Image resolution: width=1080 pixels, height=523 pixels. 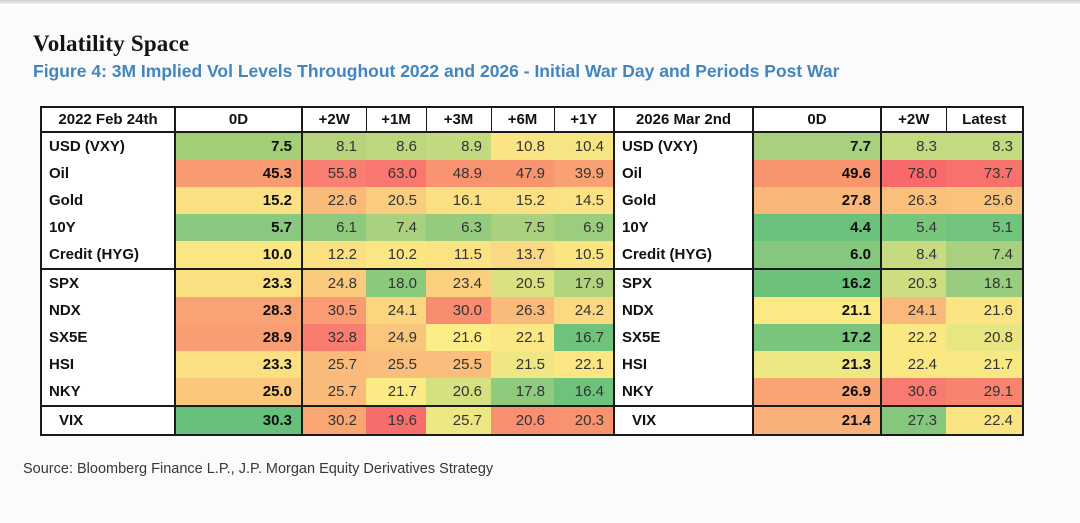 What do you see at coordinates (683, 120) in the screenshot?
I see `column-header: 2026 Mar 2nd` at bounding box center [683, 120].